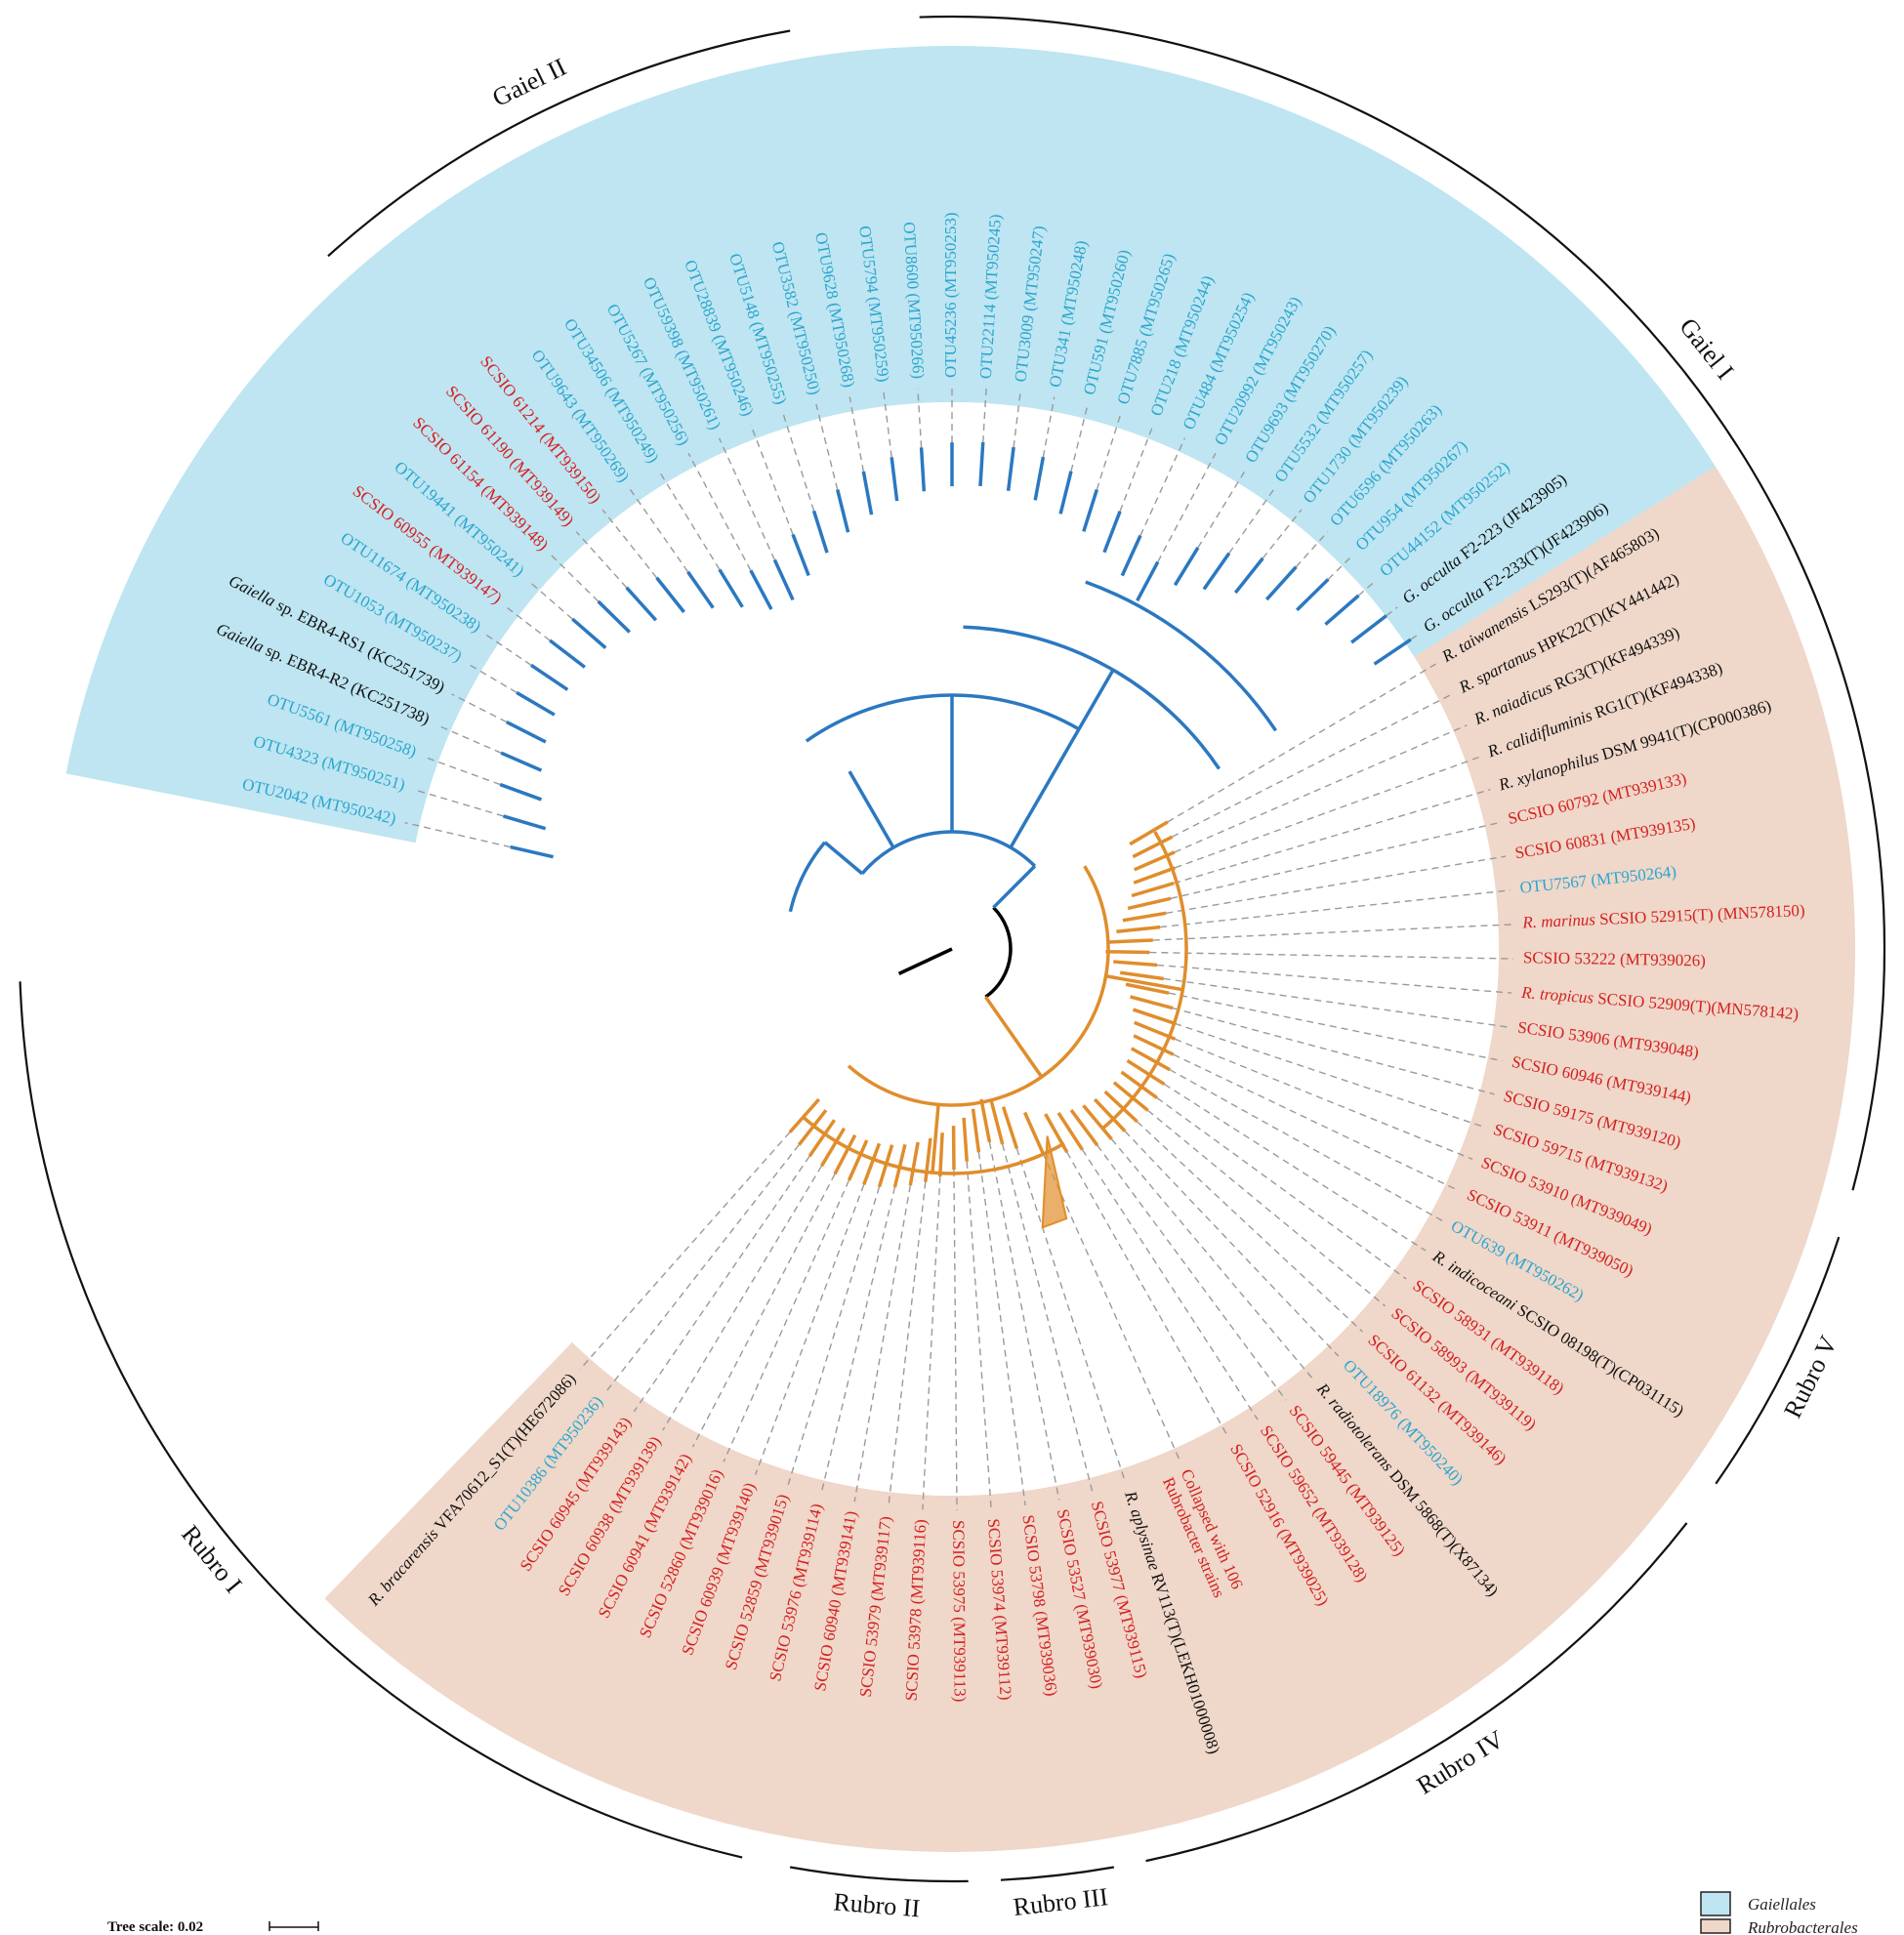 This screenshot has height=1935, width=1904. Describe the element at coordinates (1715, 1926) in the screenshot. I see `legend-swatch-rubrobacterales` at that location.